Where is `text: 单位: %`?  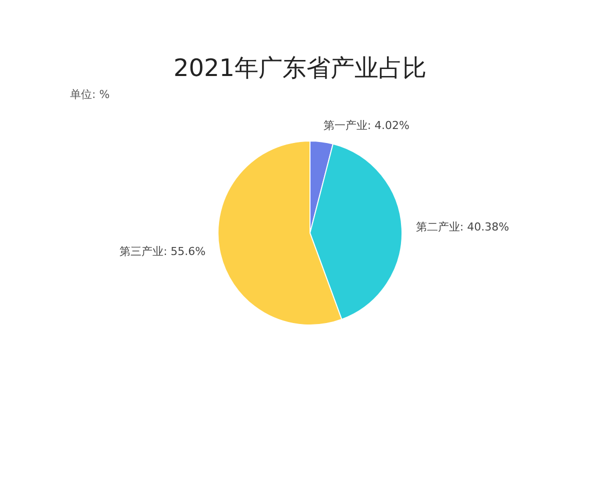
text: 单位: % is located at coordinates (90, 94).